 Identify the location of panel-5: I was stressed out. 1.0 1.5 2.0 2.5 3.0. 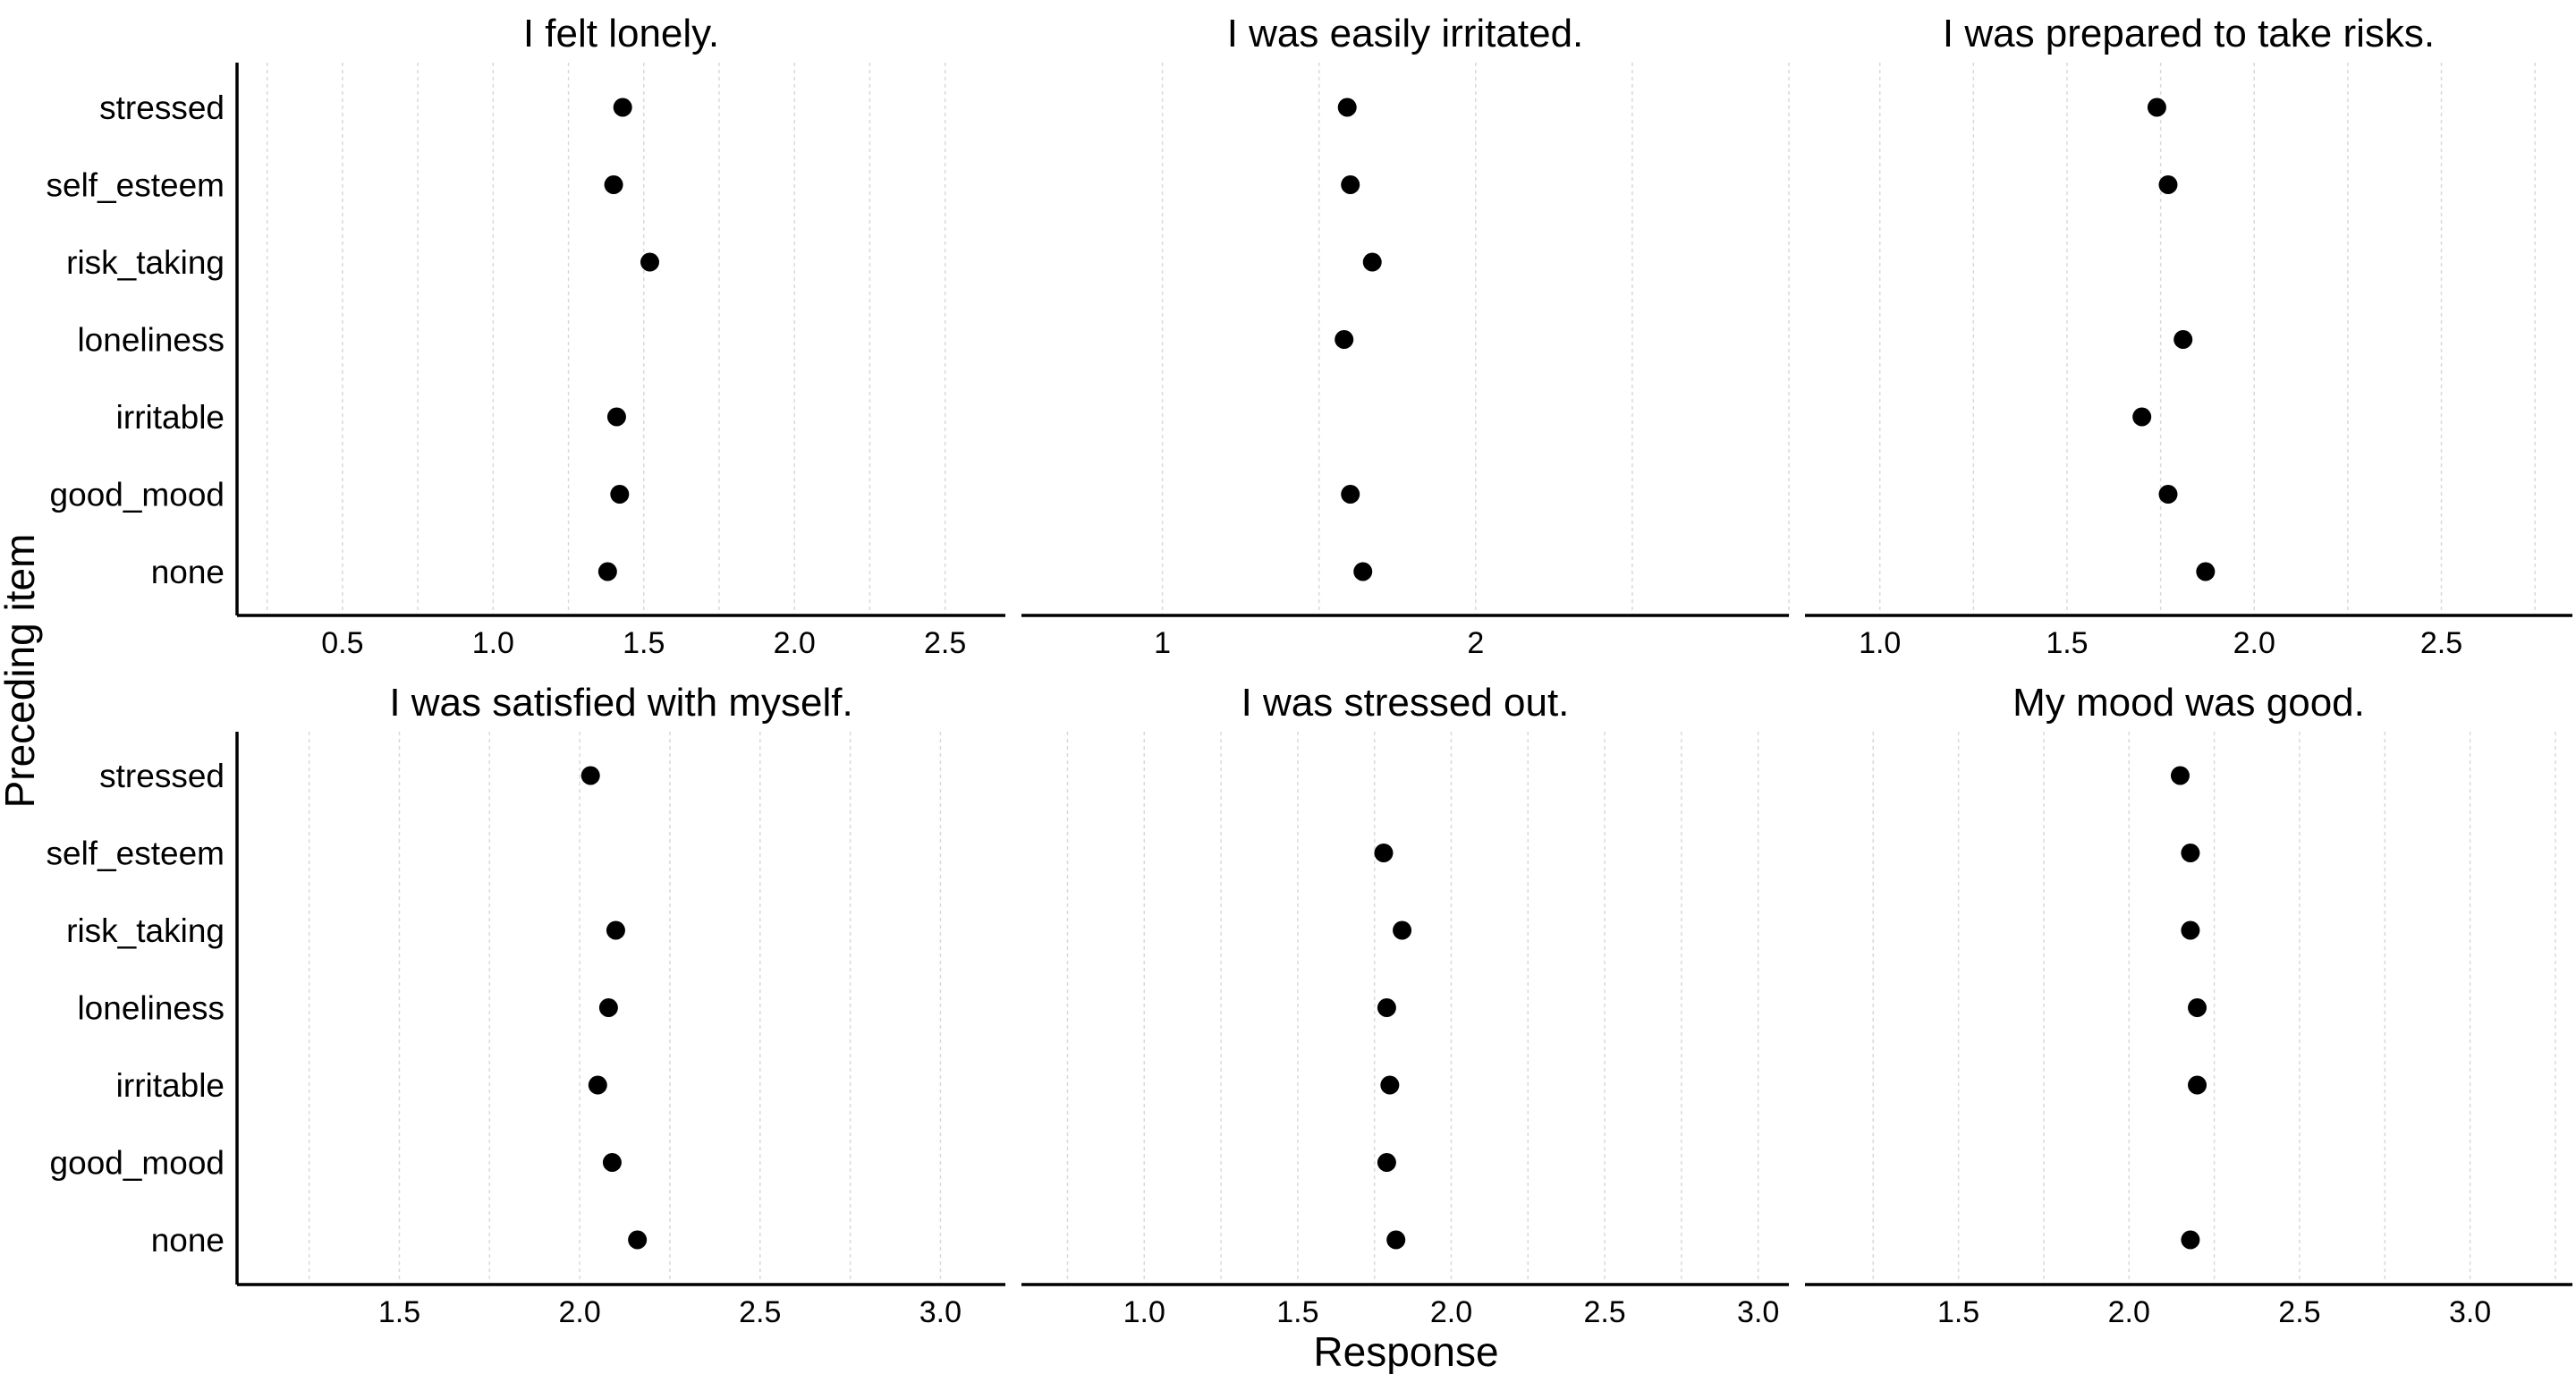
(1405, 1005).